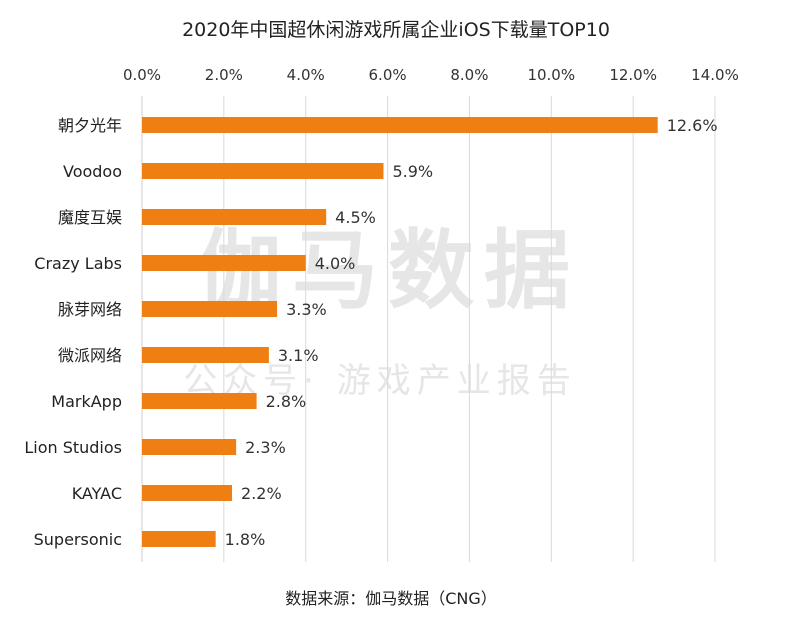 This screenshot has height=622, width=793. I want to click on value-label: 5.9%, so click(412, 171).